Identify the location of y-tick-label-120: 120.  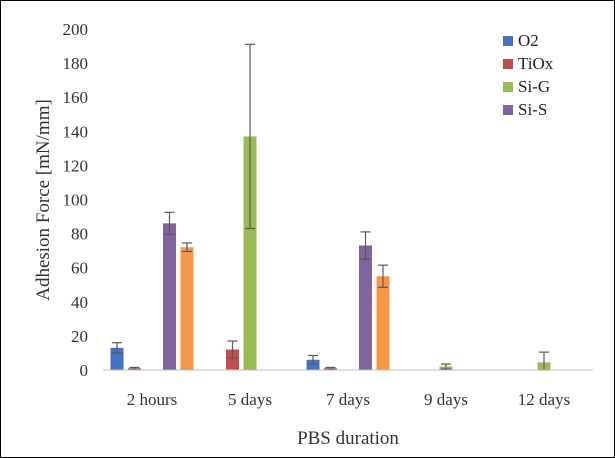
(76, 165).